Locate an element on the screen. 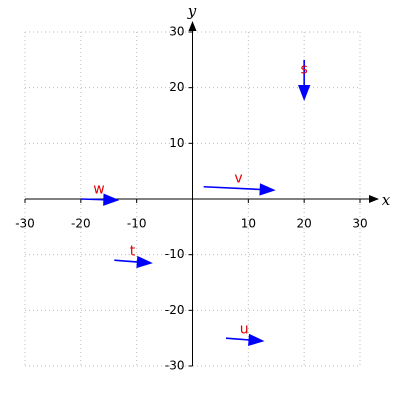 This screenshot has height=400, width=400. y-tick-label: 30 is located at coordinates (176, 32).